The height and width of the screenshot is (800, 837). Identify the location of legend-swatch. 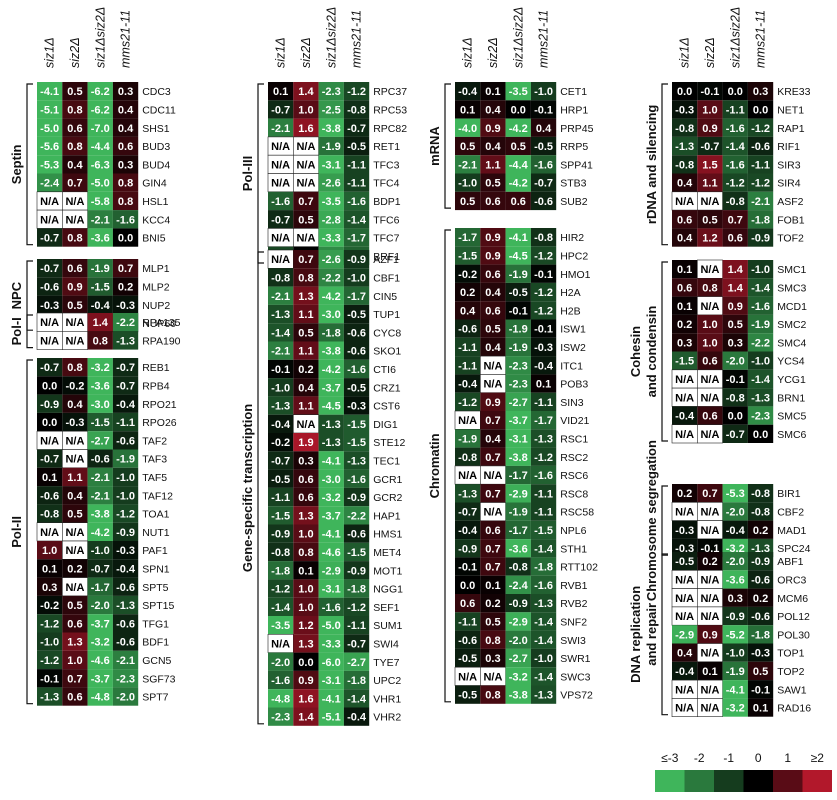
(817, 781).